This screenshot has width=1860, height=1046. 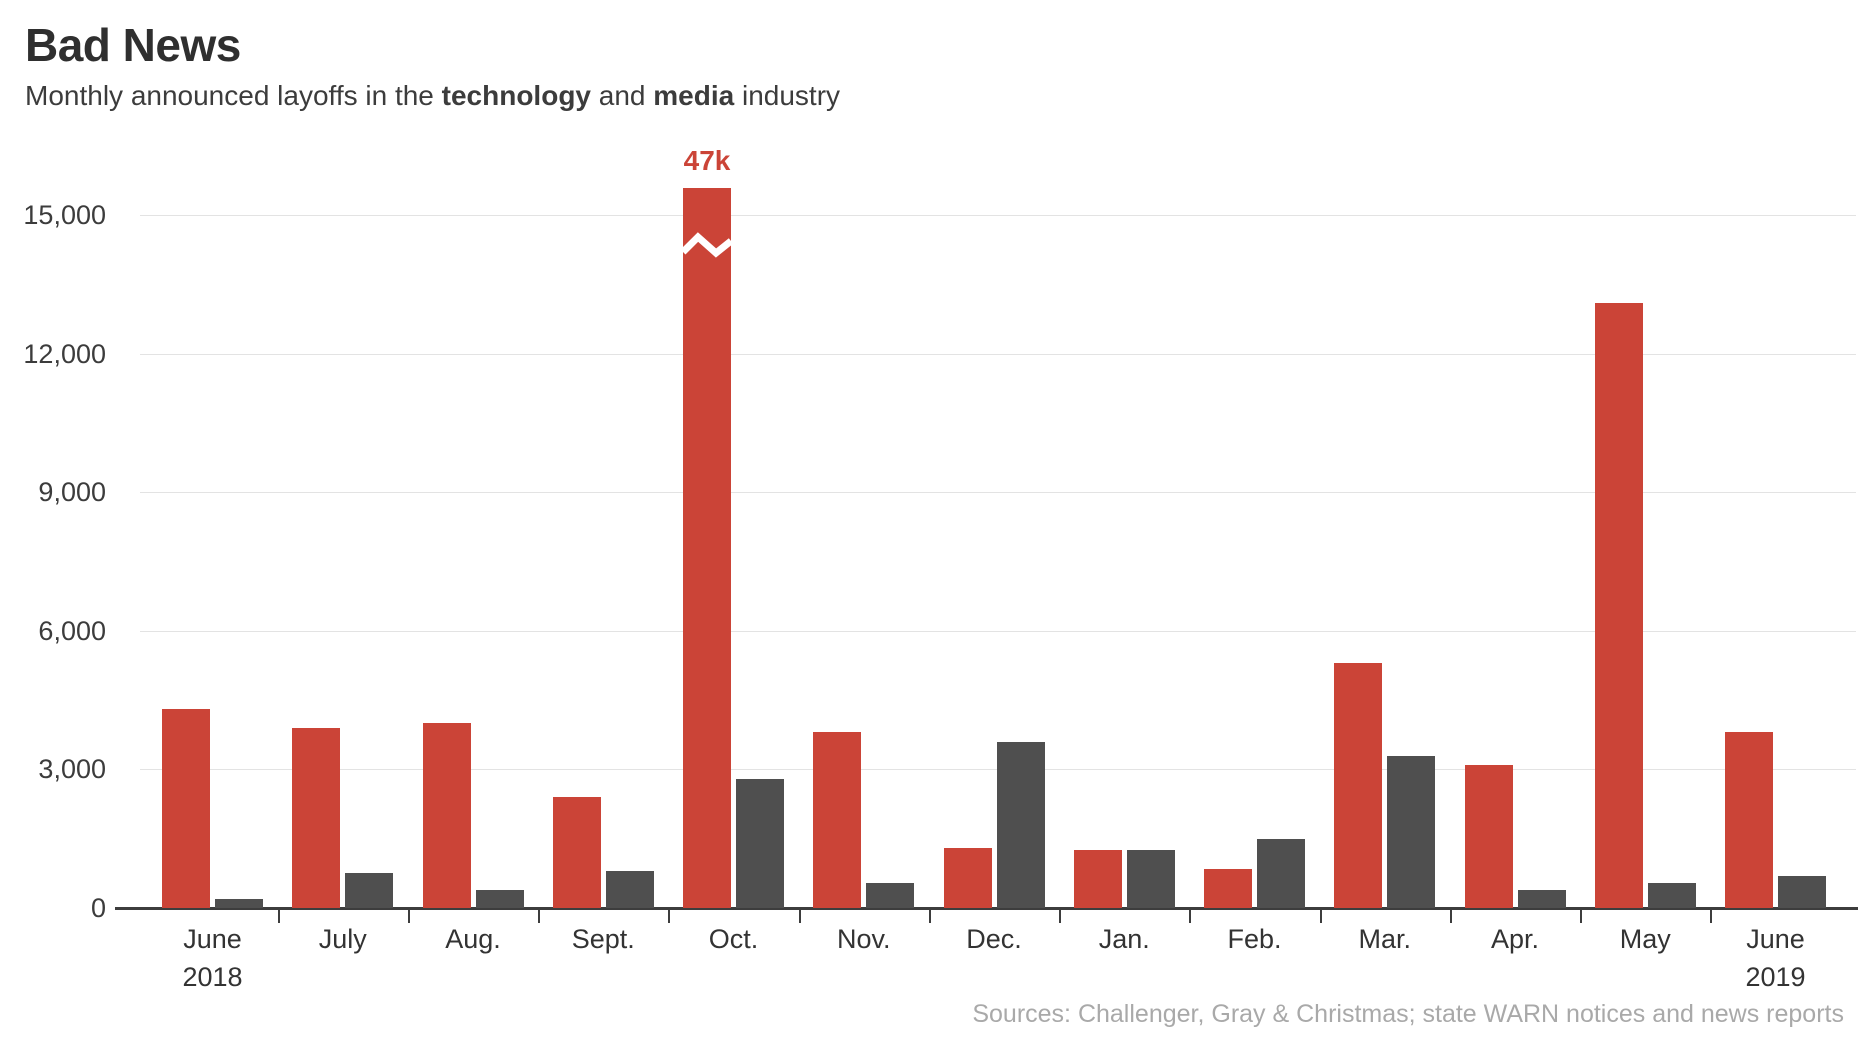 I want to click on bar-technology-aug, so click(x=446, y=815).